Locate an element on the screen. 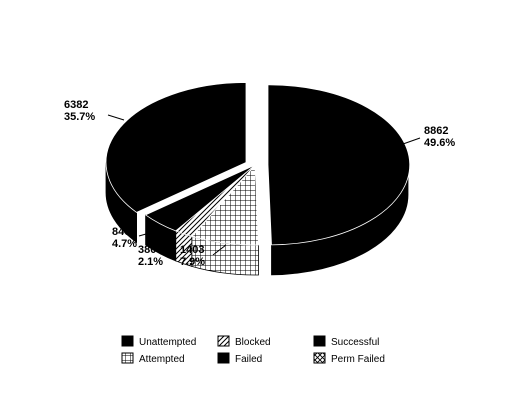 The image size is (512, 403). legend-label: Blocked is located at coordinates (253, 342).